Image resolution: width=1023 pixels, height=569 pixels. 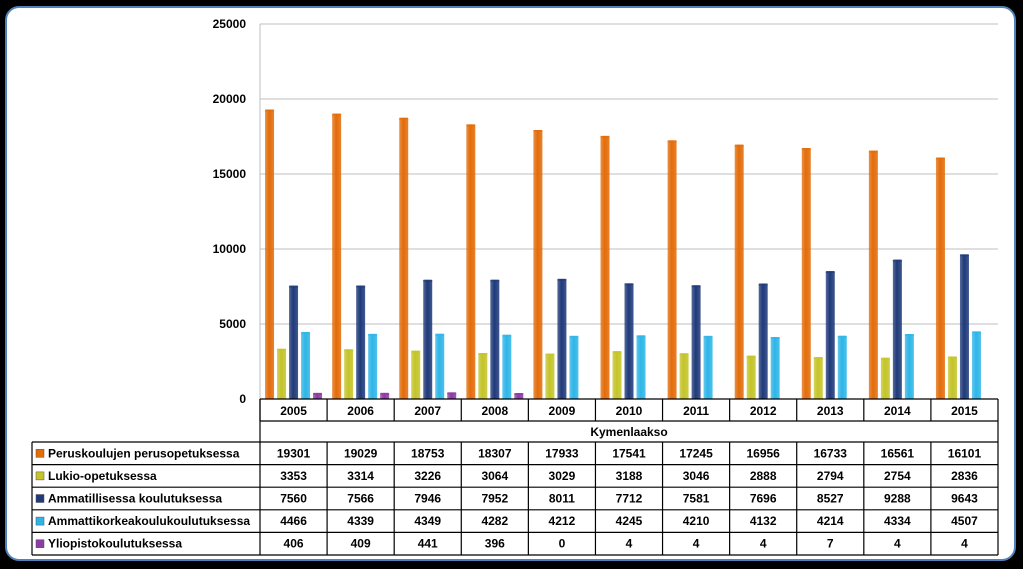 I want to click on data-label: 7560, so click(x=293, y=499).